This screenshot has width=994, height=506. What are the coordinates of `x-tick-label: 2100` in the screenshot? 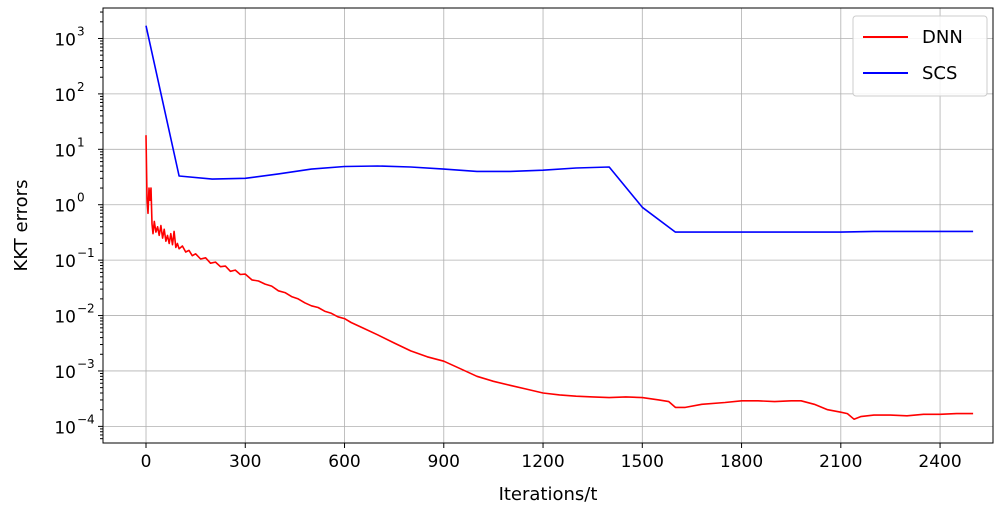 It's located at (840, 462).